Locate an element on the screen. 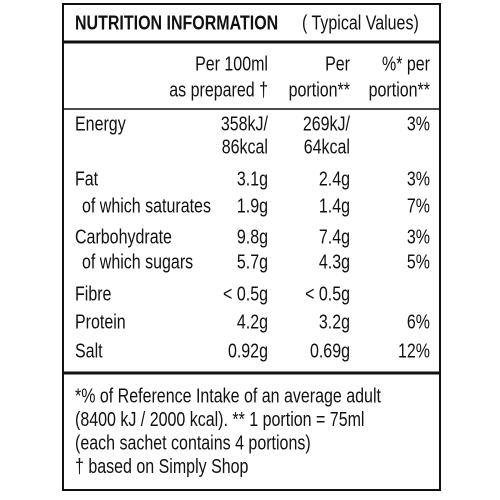 Image resolution: width=500 pixels, height=500 pixels. column-header: %* per is located at coordinates (406, 64).